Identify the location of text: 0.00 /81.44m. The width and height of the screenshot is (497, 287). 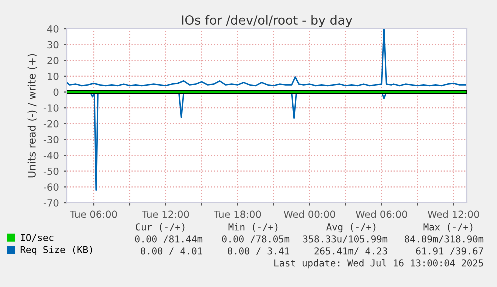
(169, 240).